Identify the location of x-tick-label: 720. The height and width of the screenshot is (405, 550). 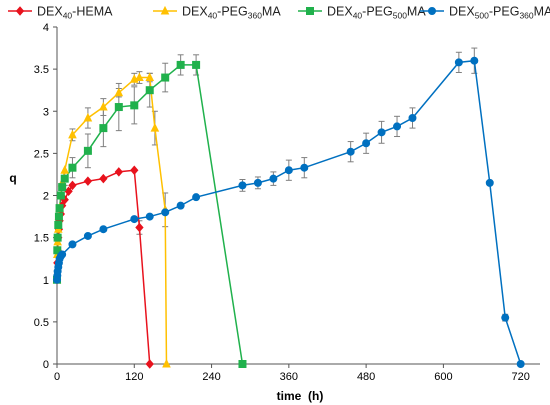
(521, 377).